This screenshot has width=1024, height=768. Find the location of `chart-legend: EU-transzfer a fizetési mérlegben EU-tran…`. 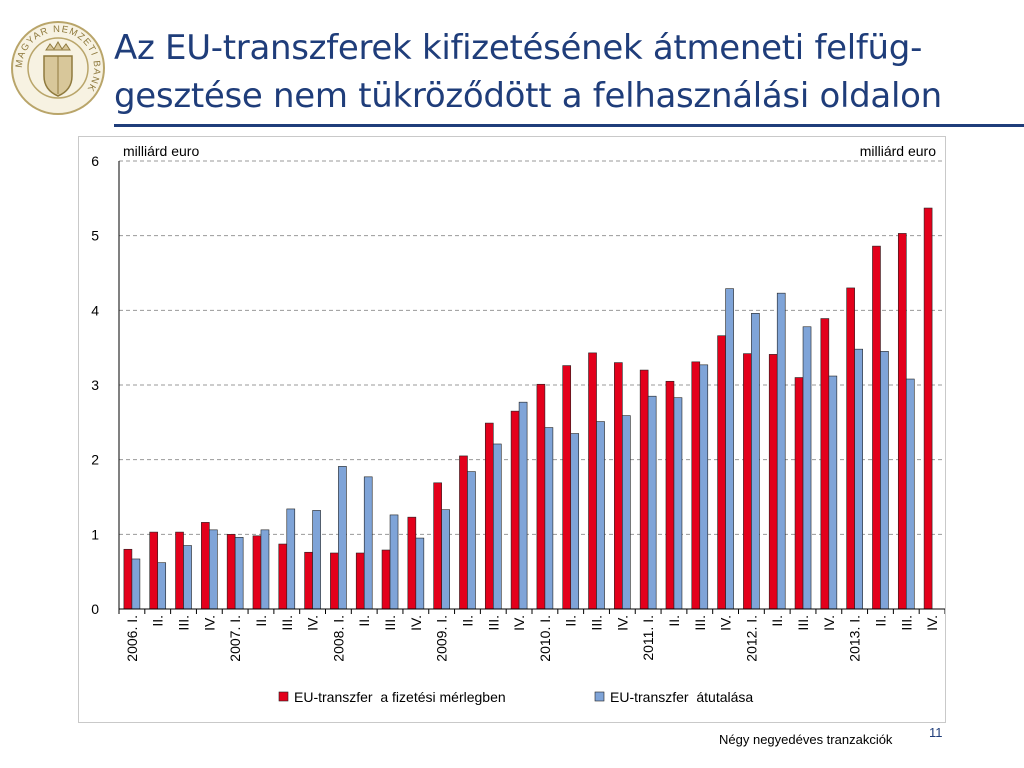

chart-legend: EU-transzfer a fizetési mérlegben EU-tran… is located at coordinates (515, 697).